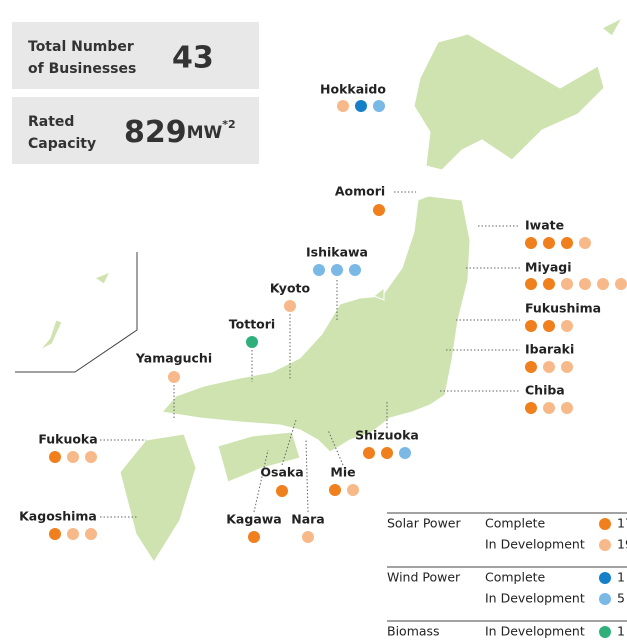  I want to click on prefecture-label: Fukuoka, so click(67, 439).